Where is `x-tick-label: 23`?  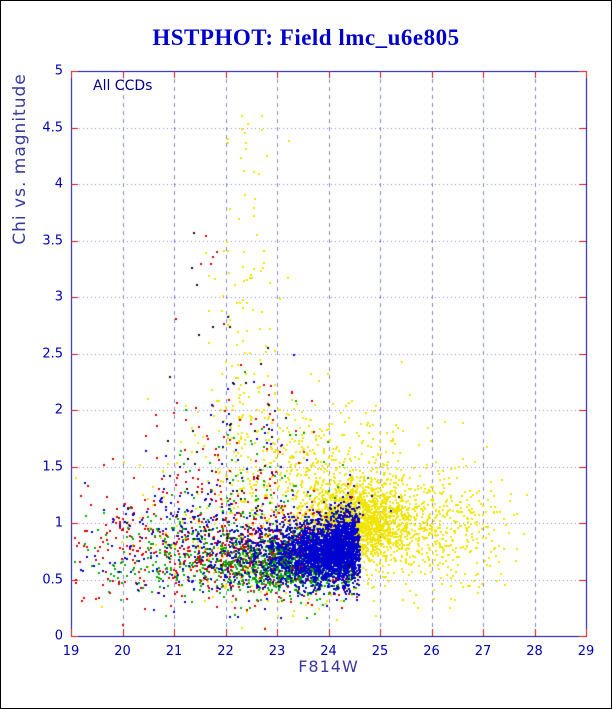
x-tick-label: 23 is located at coordinates (277, 651).